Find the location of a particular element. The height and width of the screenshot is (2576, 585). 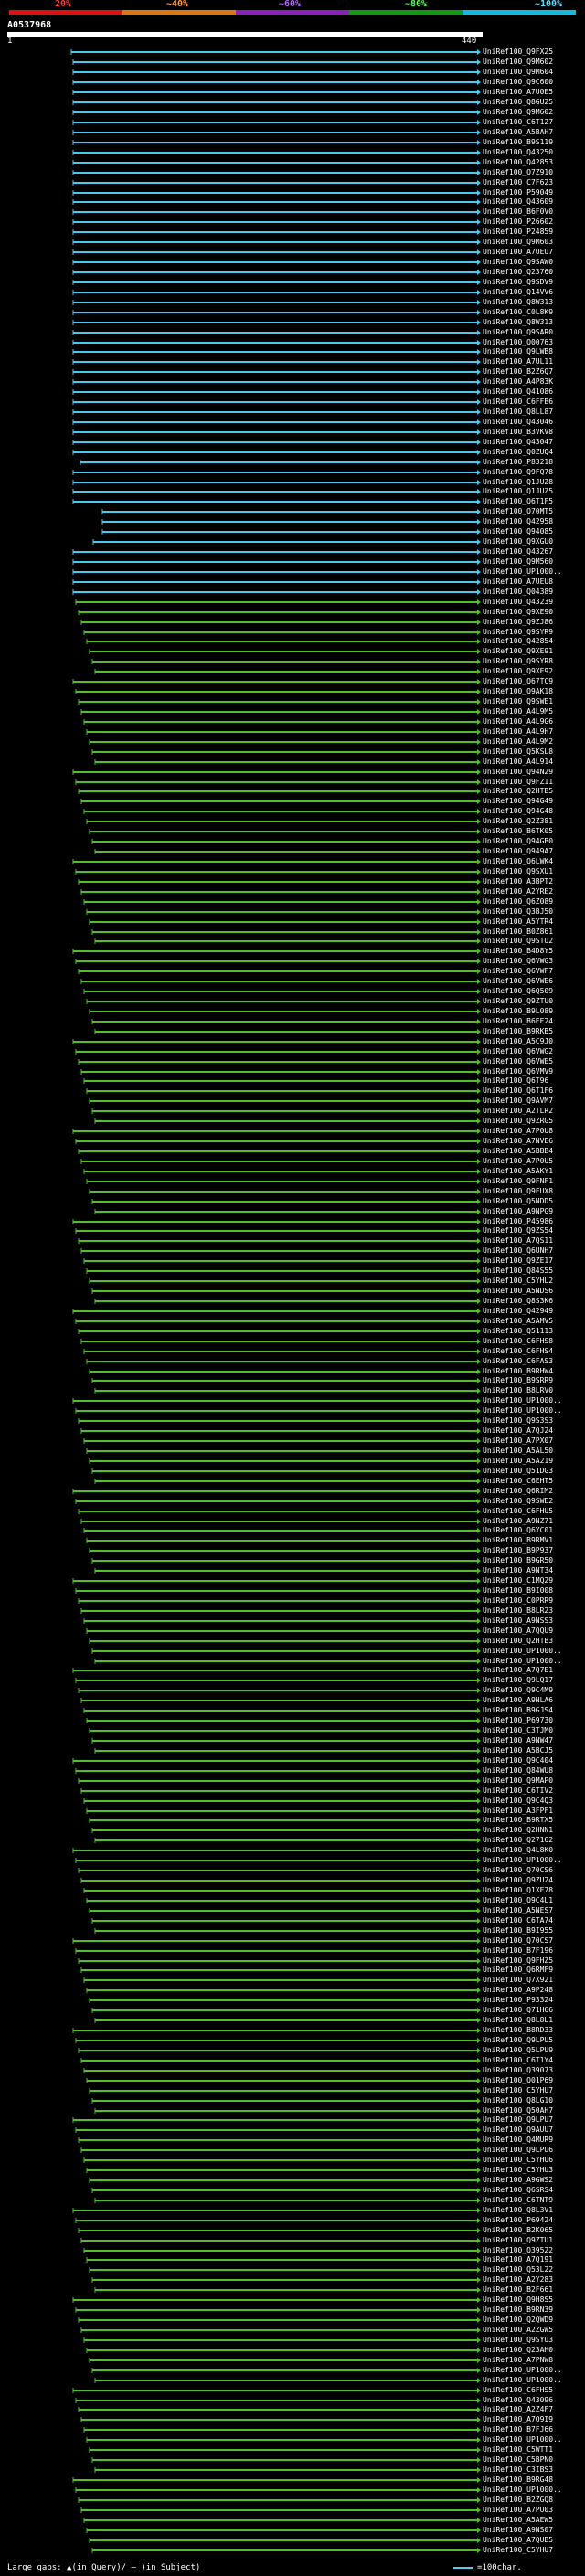

hit-label: UniRef100_B6TK05 is located at coordinates (518, 831).